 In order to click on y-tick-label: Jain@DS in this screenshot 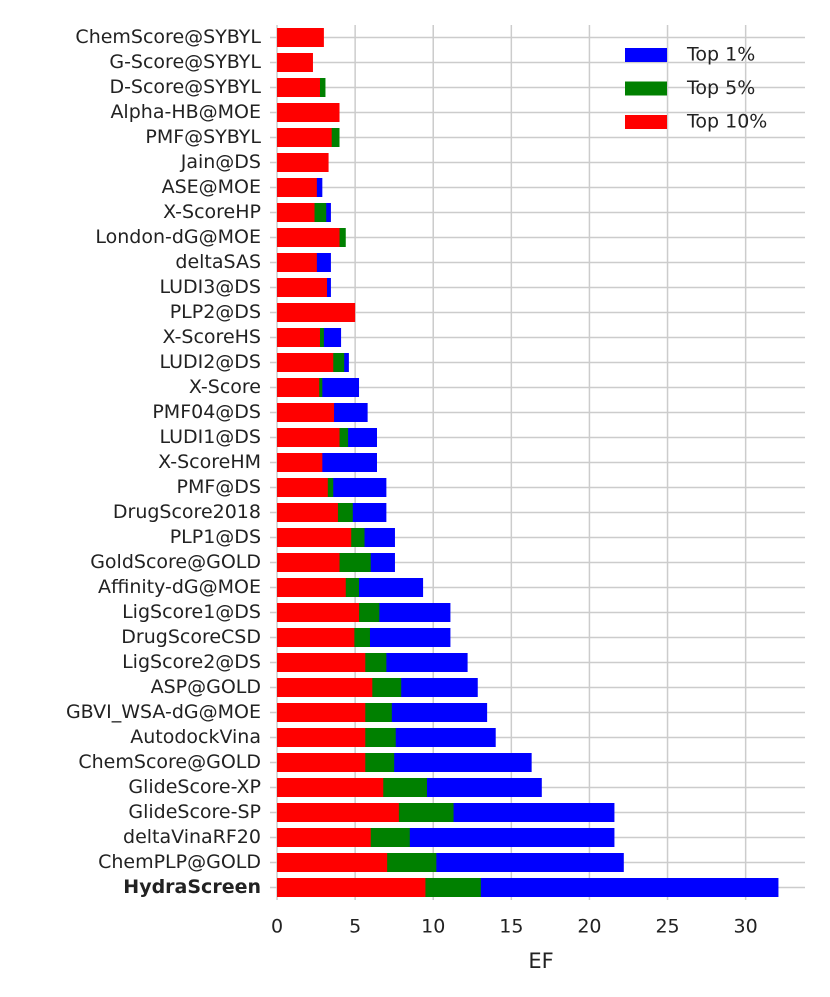, I will do `click(220, 162)`.